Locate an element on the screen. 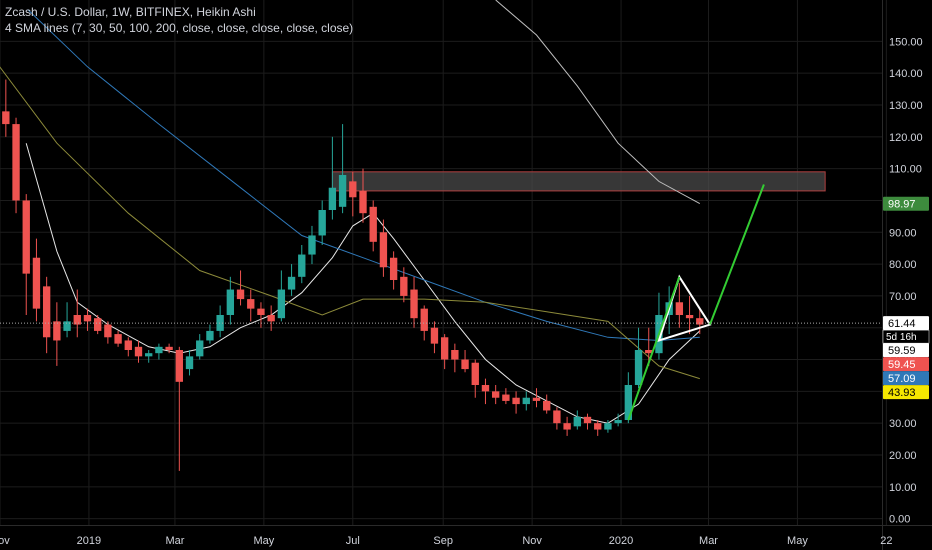 The image size is (932, 550). y-tick-label: 80.00 is located at coordinates (903, 265).